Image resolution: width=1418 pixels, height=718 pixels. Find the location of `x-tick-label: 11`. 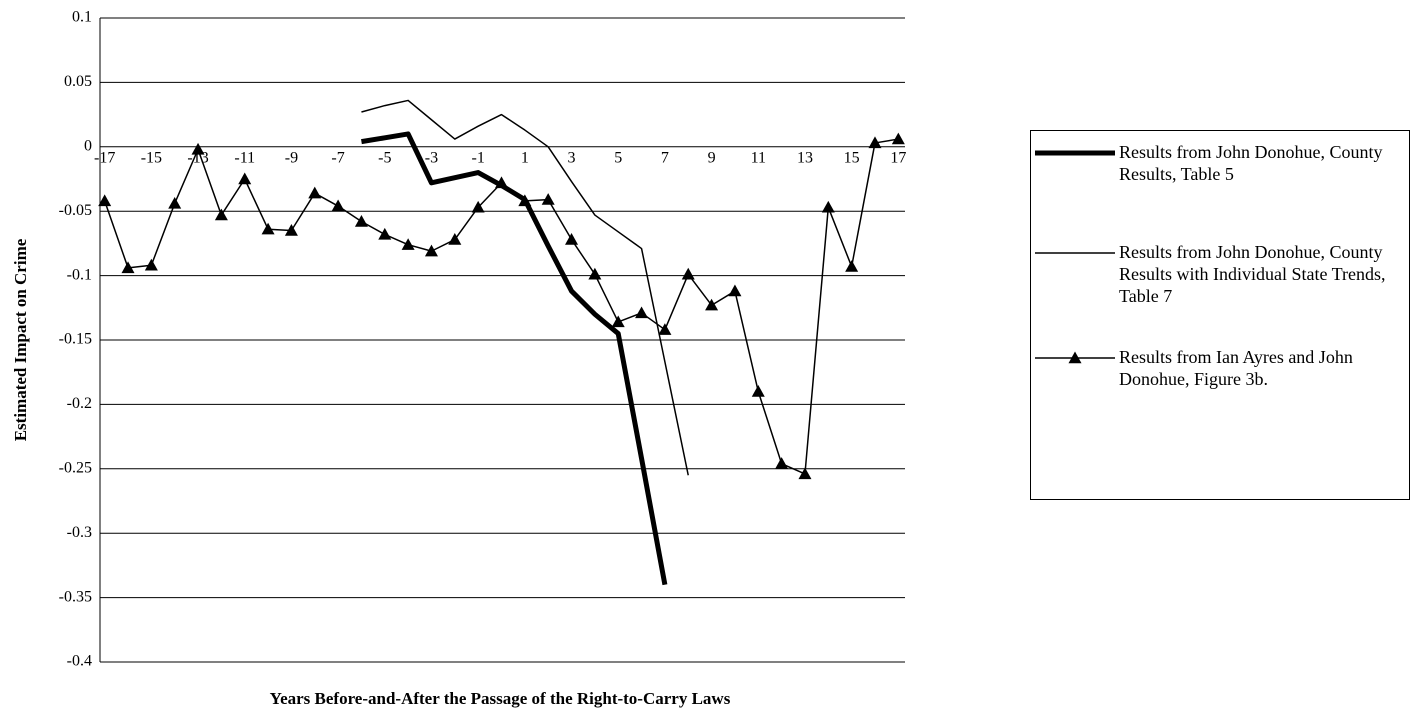

x-tick-label: 11 is located at coordinates (758, 157).